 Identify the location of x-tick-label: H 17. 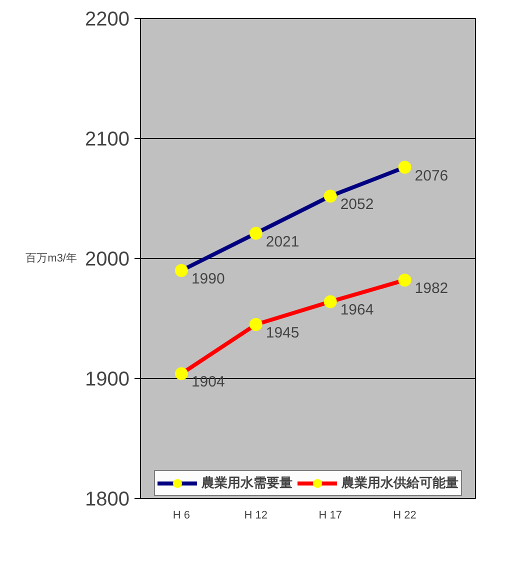
(330, 516).